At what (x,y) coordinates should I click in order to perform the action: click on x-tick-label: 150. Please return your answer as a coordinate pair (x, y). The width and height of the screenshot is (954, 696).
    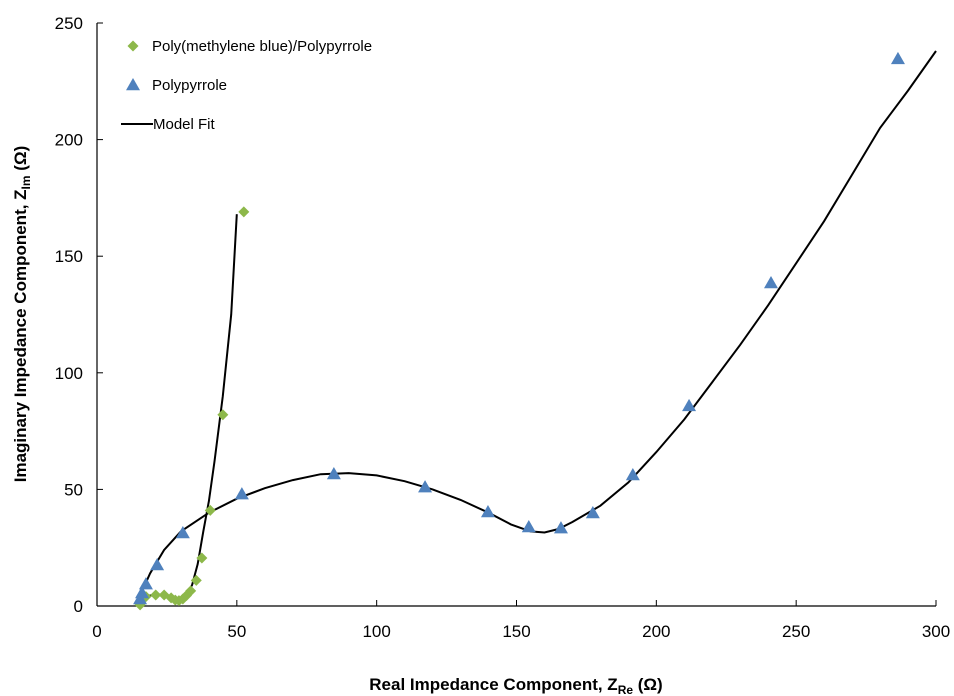
    Looking at the image, I should click on (516, 631).